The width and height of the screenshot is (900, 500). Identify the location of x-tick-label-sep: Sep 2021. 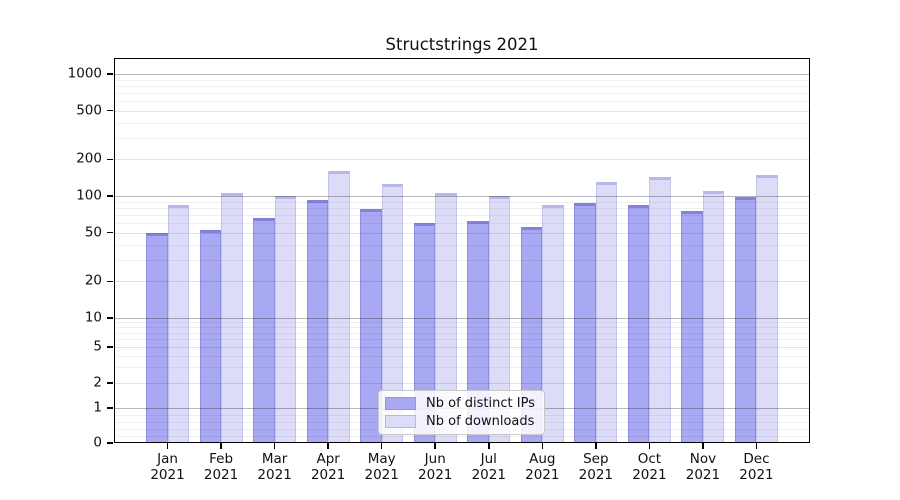
(596, 467).